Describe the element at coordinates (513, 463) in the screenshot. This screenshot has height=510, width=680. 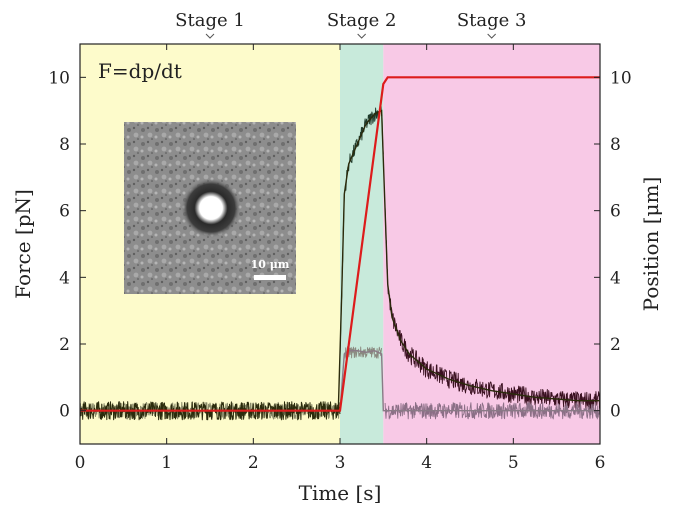
I see `x-tick-label: 5` at that location.